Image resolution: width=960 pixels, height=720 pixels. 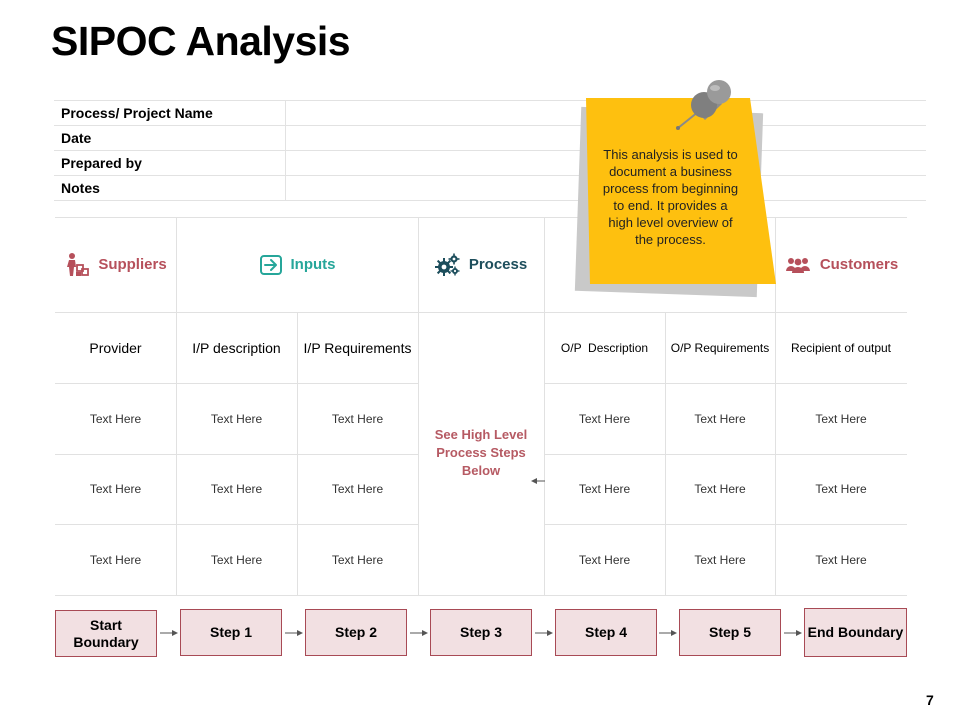 What do you see at coordinates (231, 632) in the screenshot?
I see `step-1: Step 1` at bounding box center [231, 632].